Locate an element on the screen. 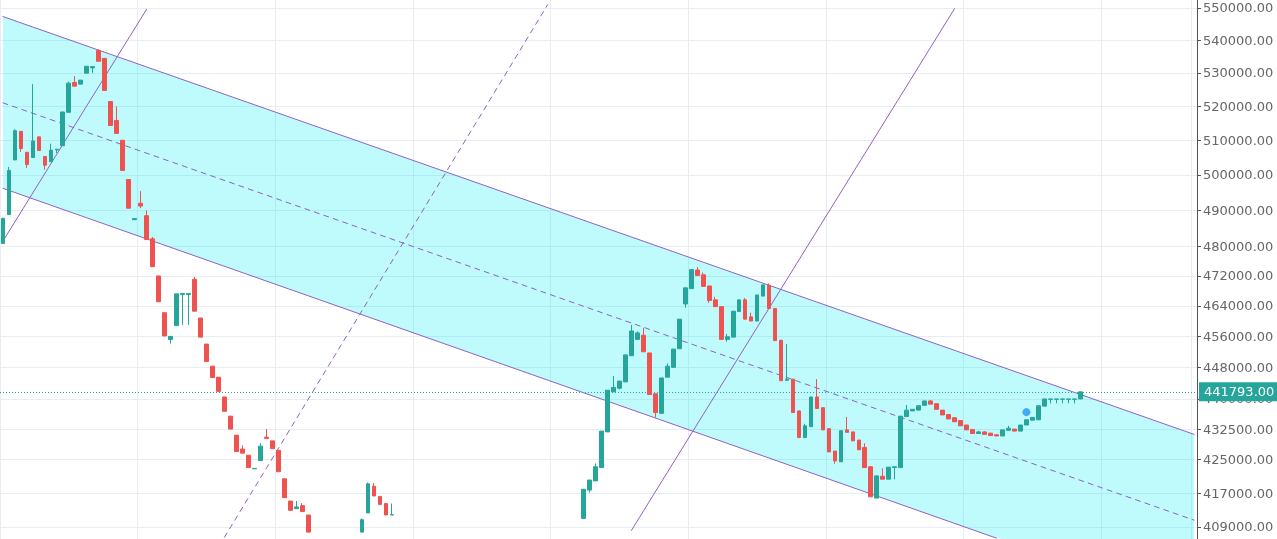 The height and width of the screenshot is (539, 1277). y-tick-label: 500000.00 is located at coordinates (1238, 175).